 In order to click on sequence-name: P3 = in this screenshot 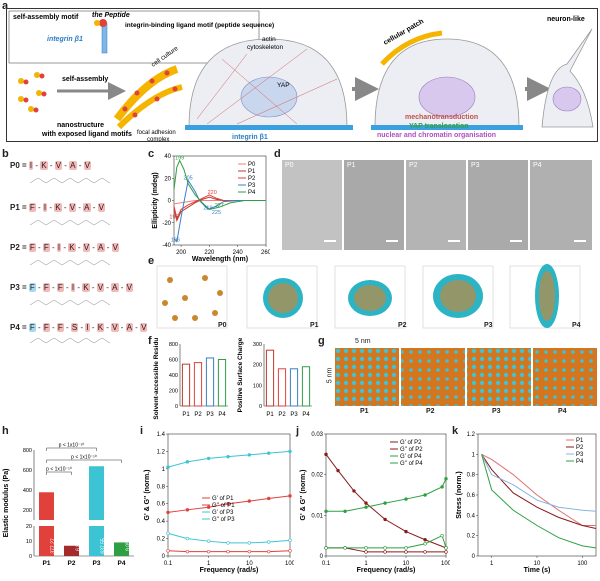, I will do `click(19, 287)`.